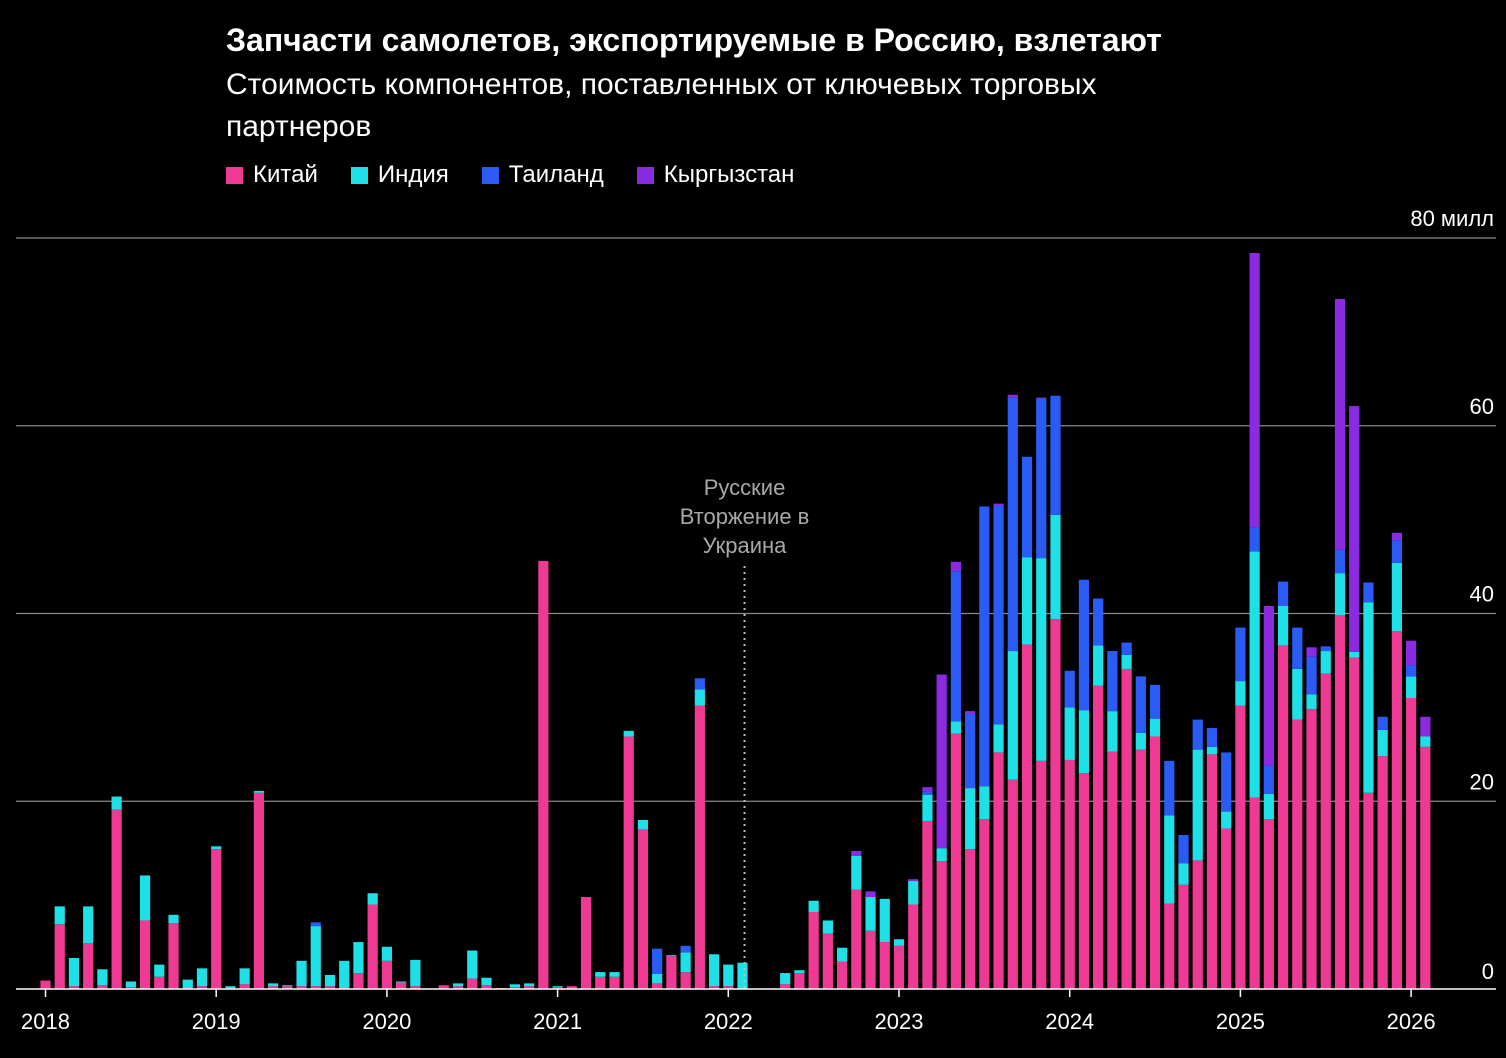  Describe the element at coordinates (490, 175) in the screenshot. I see `legend-swatch-thailand` at that location.